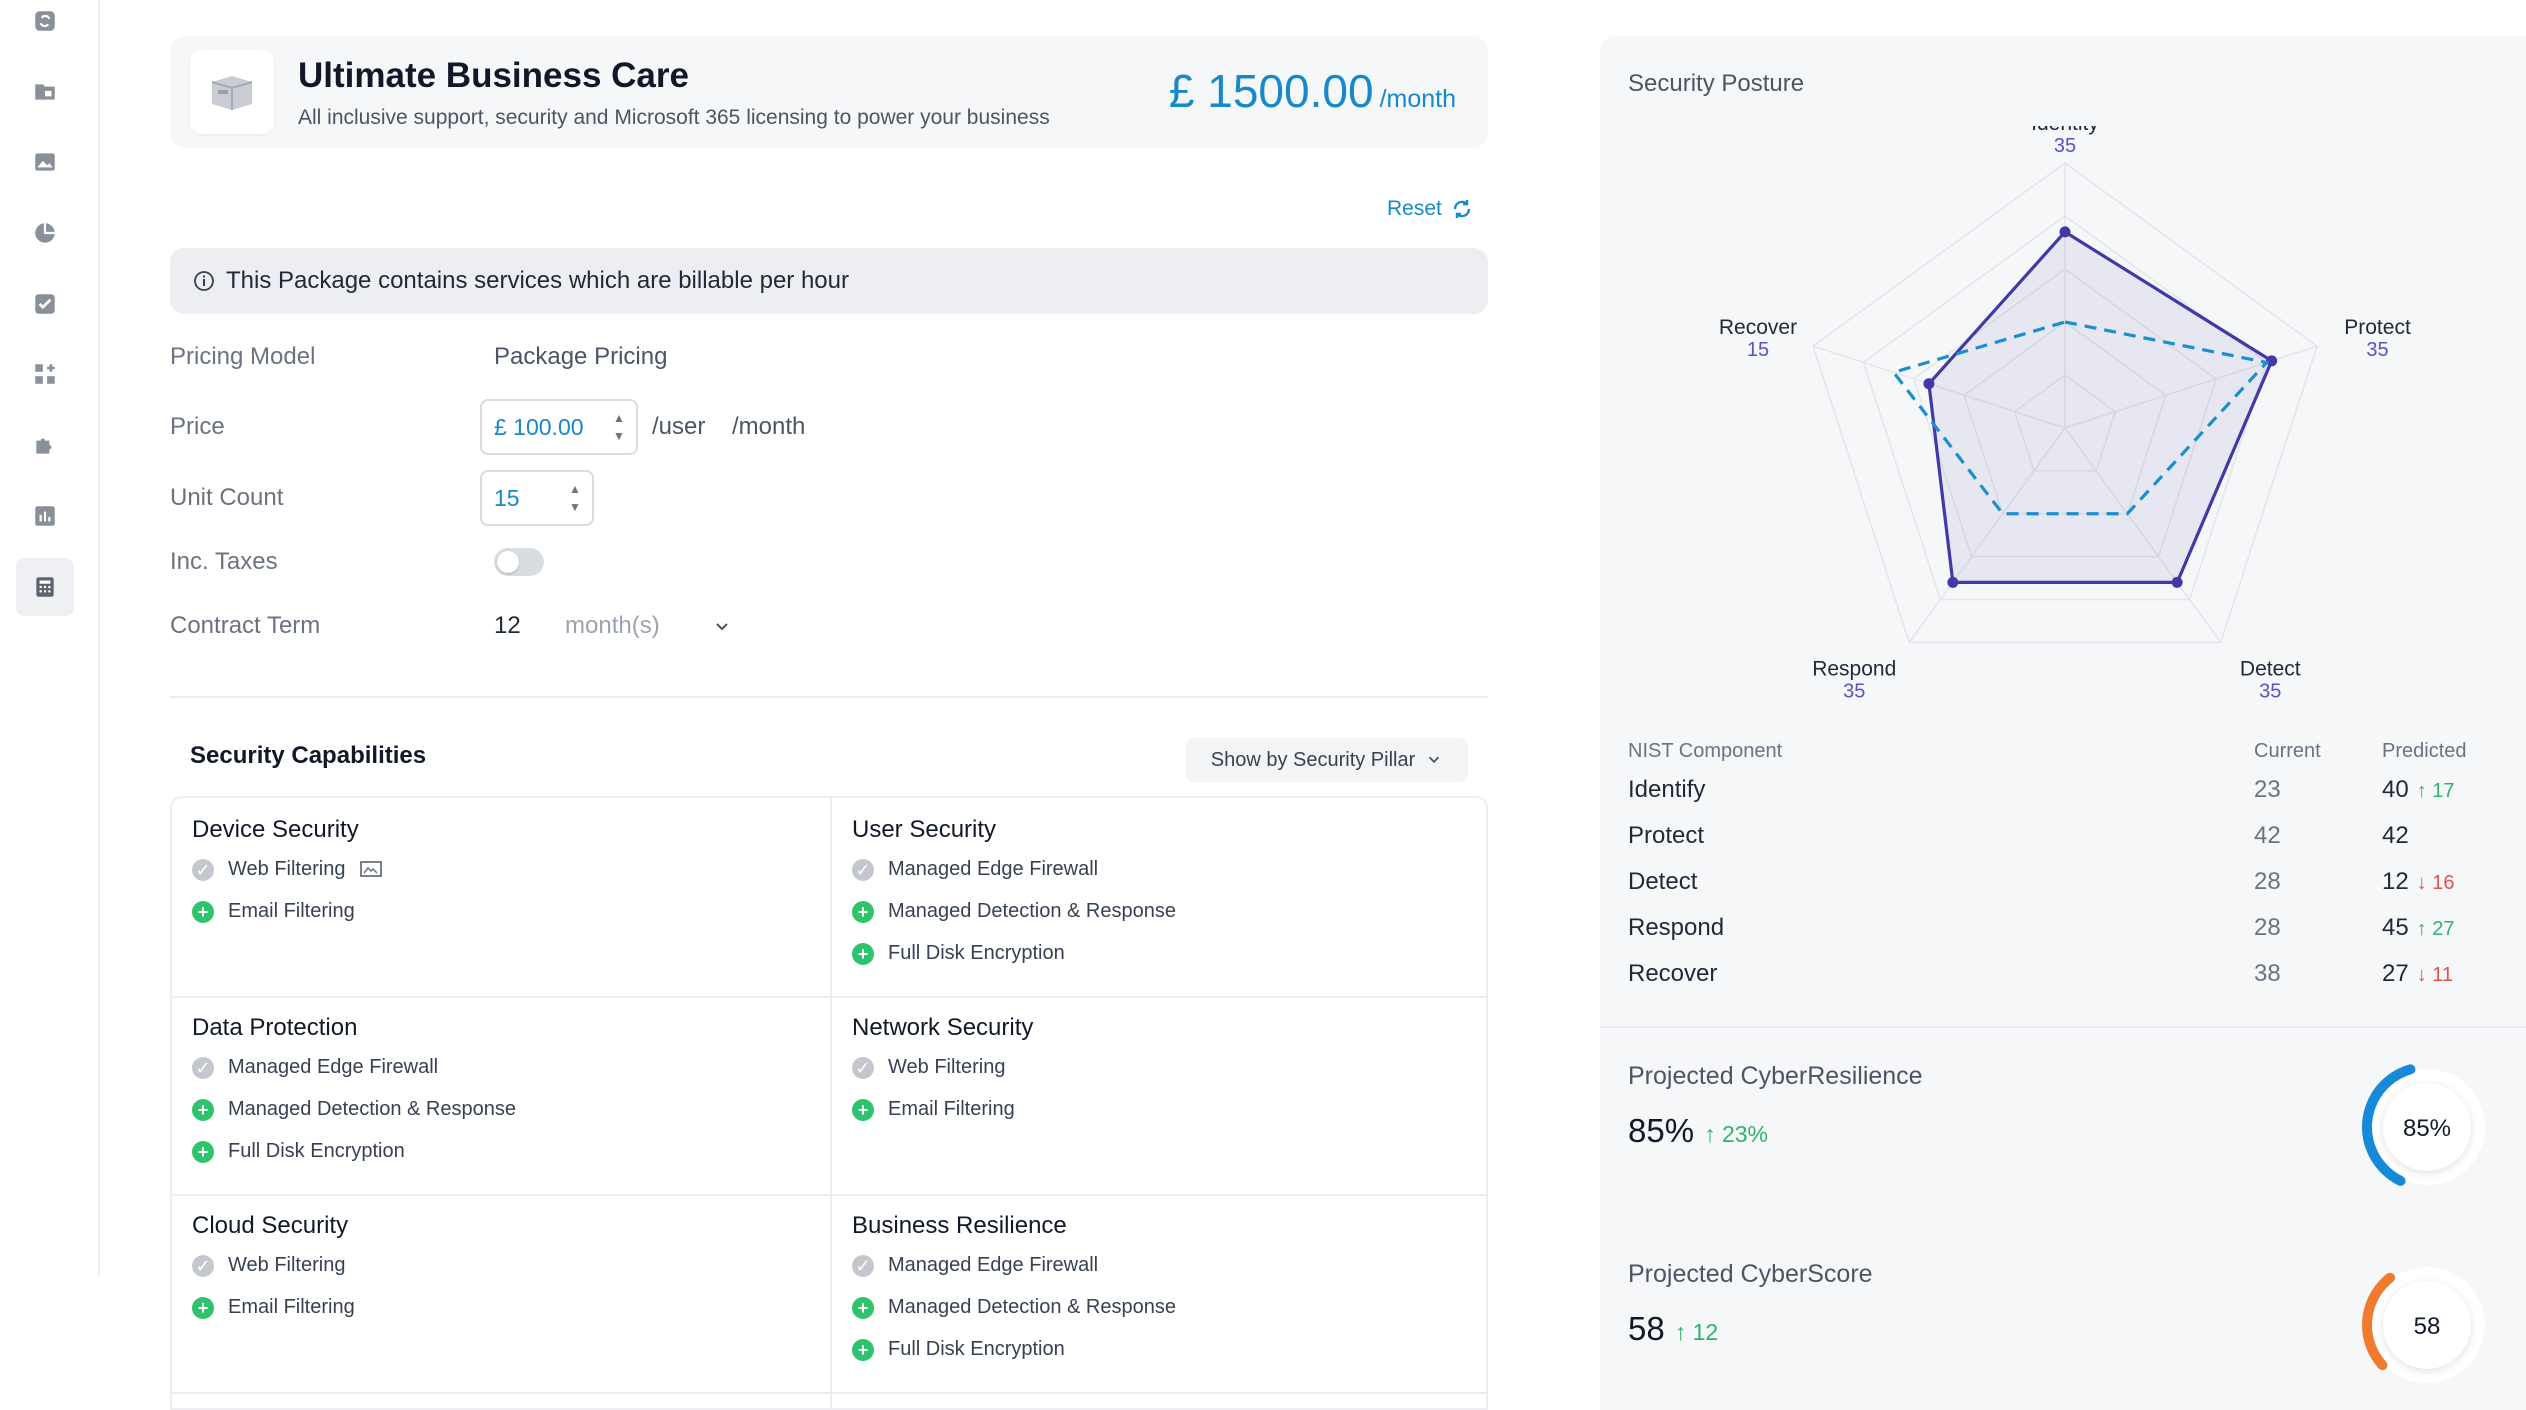 Image resolution: width=2526 pixels, height=1410 pixels. Describe the element at coordinates (1646, 1328) in the screenshot. I see `cyberscore-value: 58` at that location.